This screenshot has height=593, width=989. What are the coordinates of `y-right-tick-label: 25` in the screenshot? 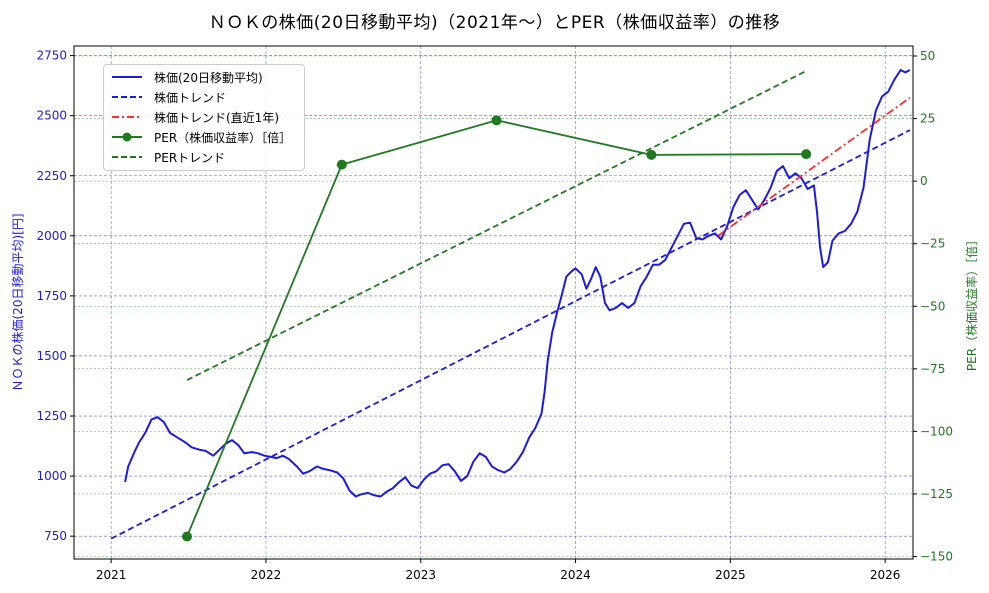 It's located at (927, 119).